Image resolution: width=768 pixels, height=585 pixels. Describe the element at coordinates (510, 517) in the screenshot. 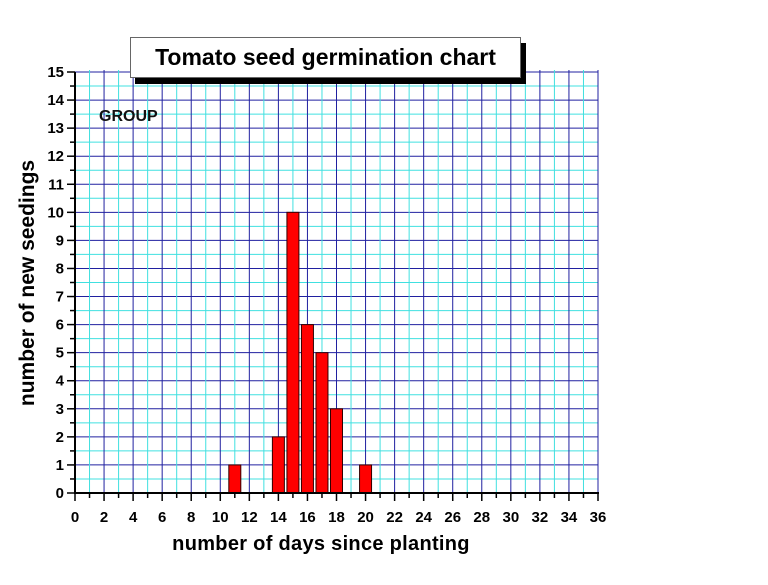

I see `x-tick-label: 30` at that location.